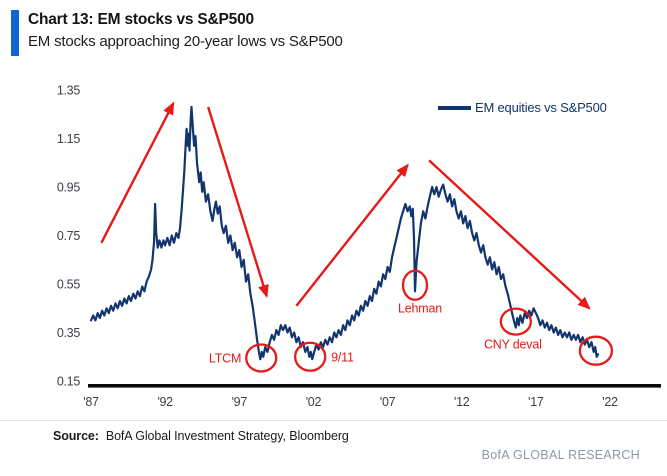 The width and height of the screenshot is (667, 476). Describe the element at coordinates (454, 108) in the screenshot. I see `legend-line-swatch` at that location.